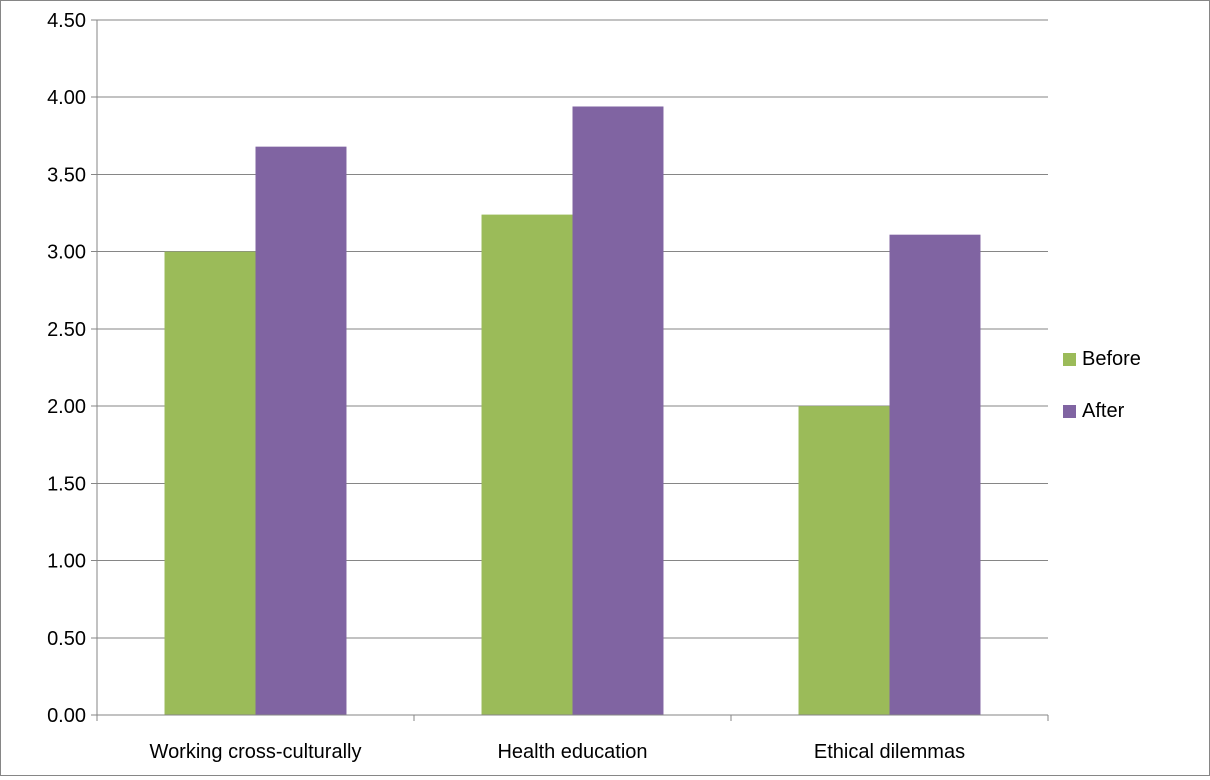 The width and height of the screenshot is (1210, 780). I want to click on y-tick-label: 2.00, so click(66, 407).